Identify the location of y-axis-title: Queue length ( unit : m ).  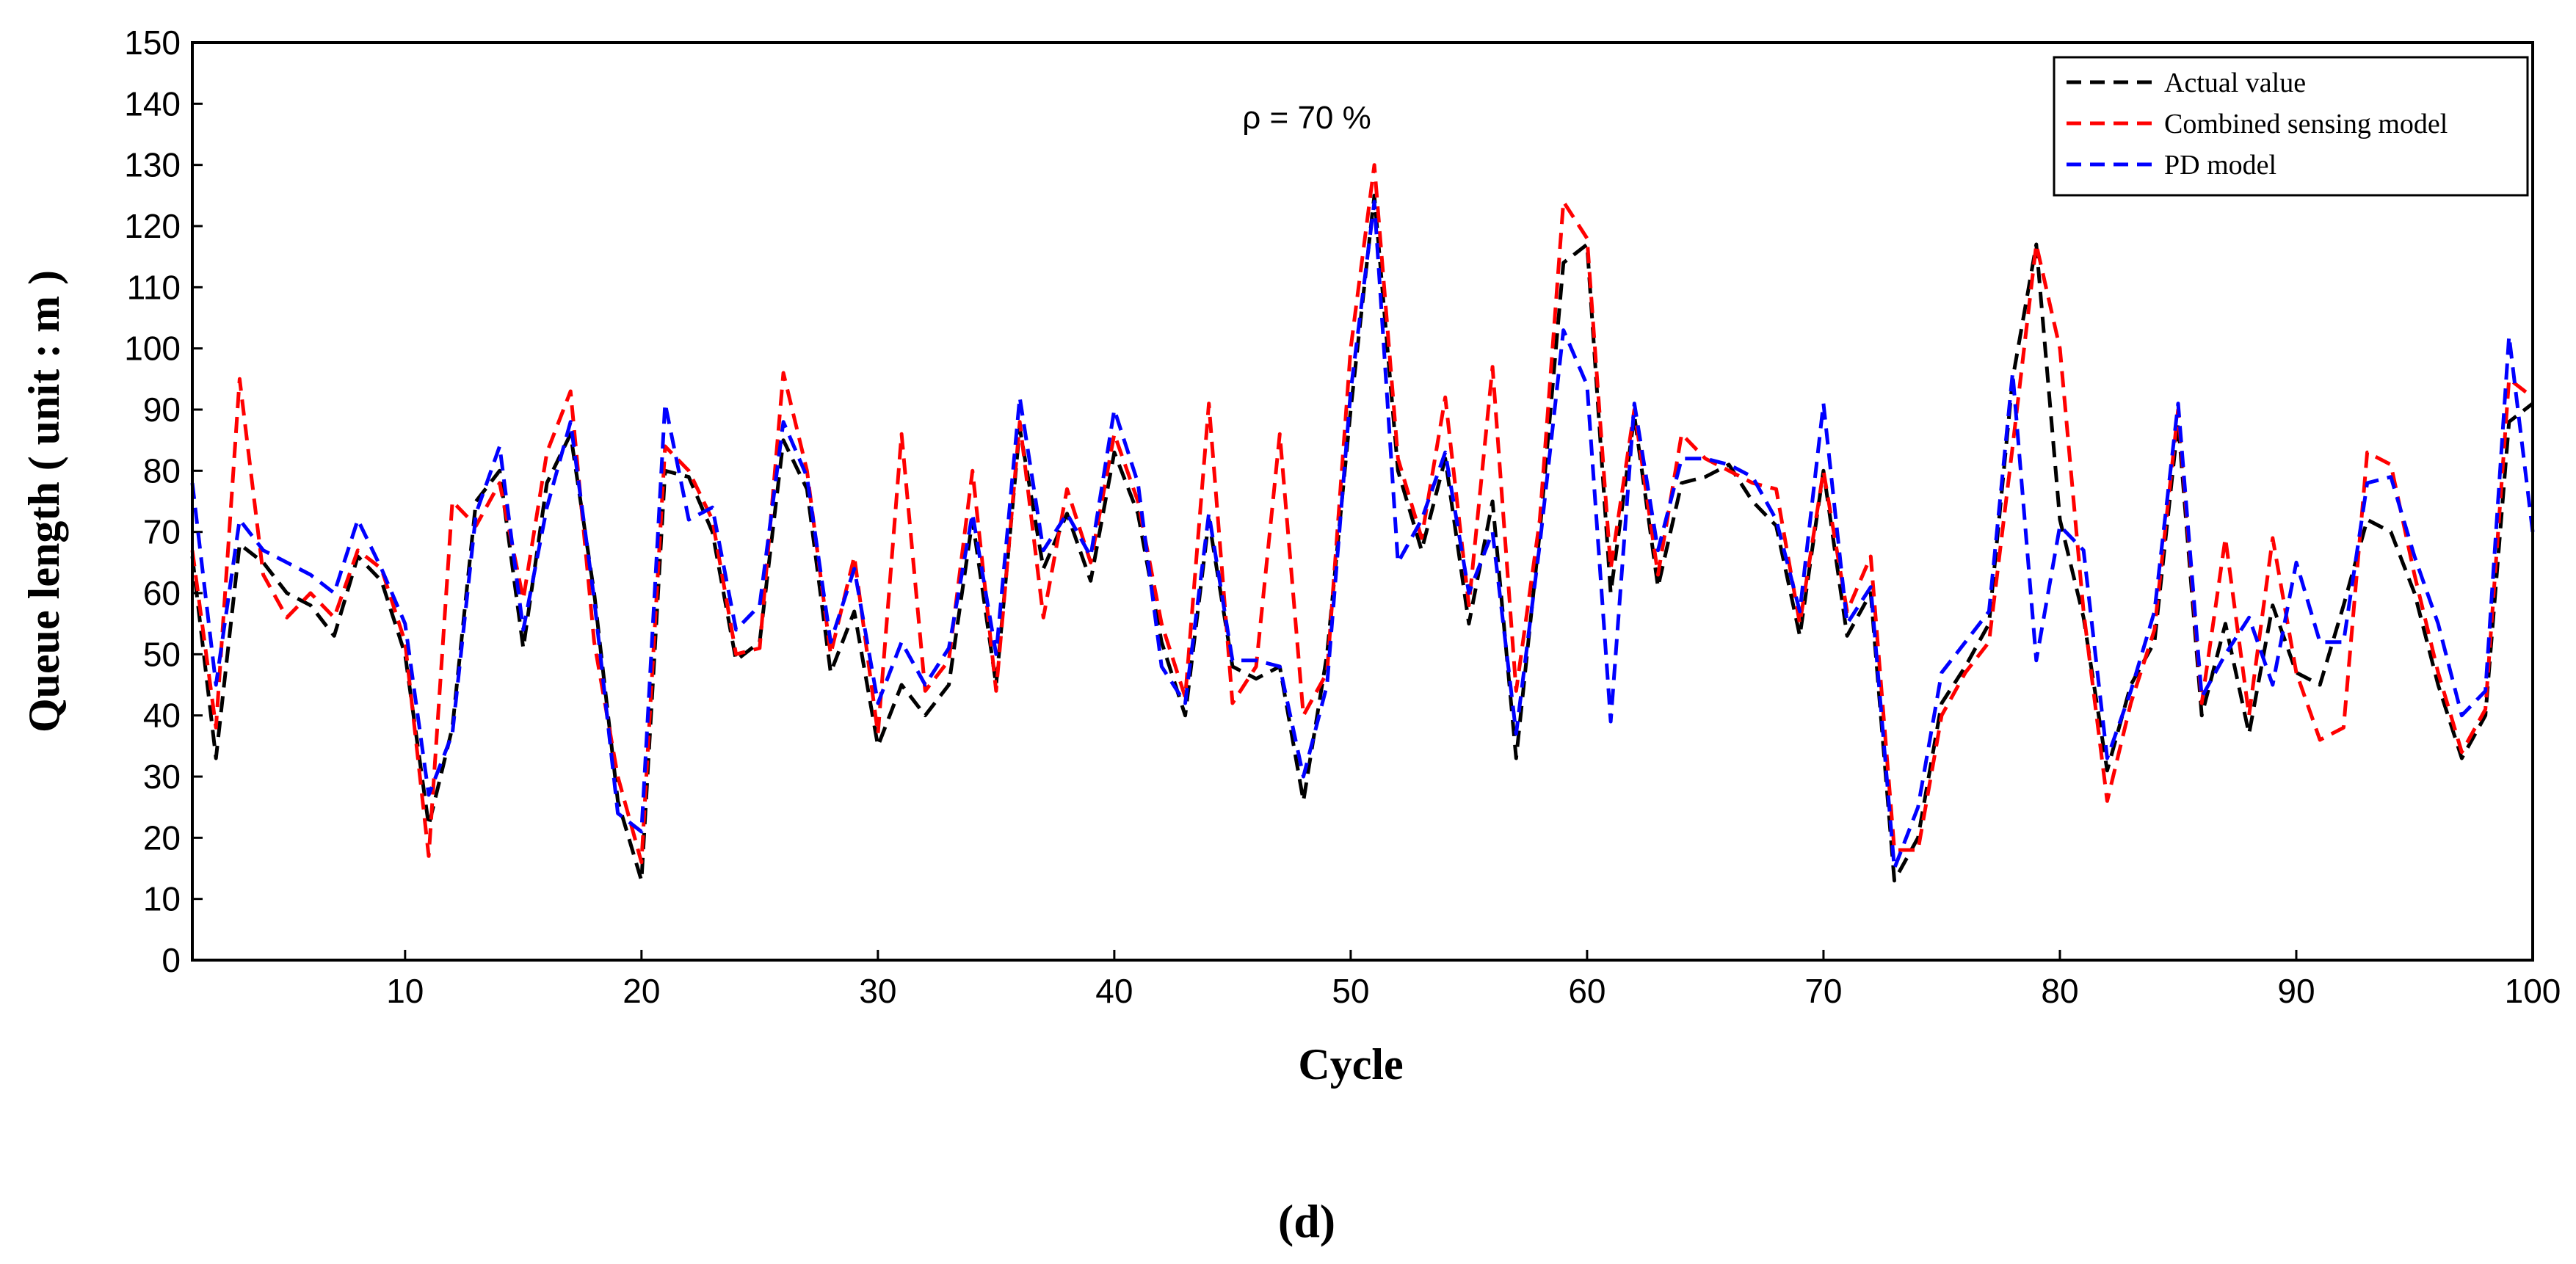
(44, 501).